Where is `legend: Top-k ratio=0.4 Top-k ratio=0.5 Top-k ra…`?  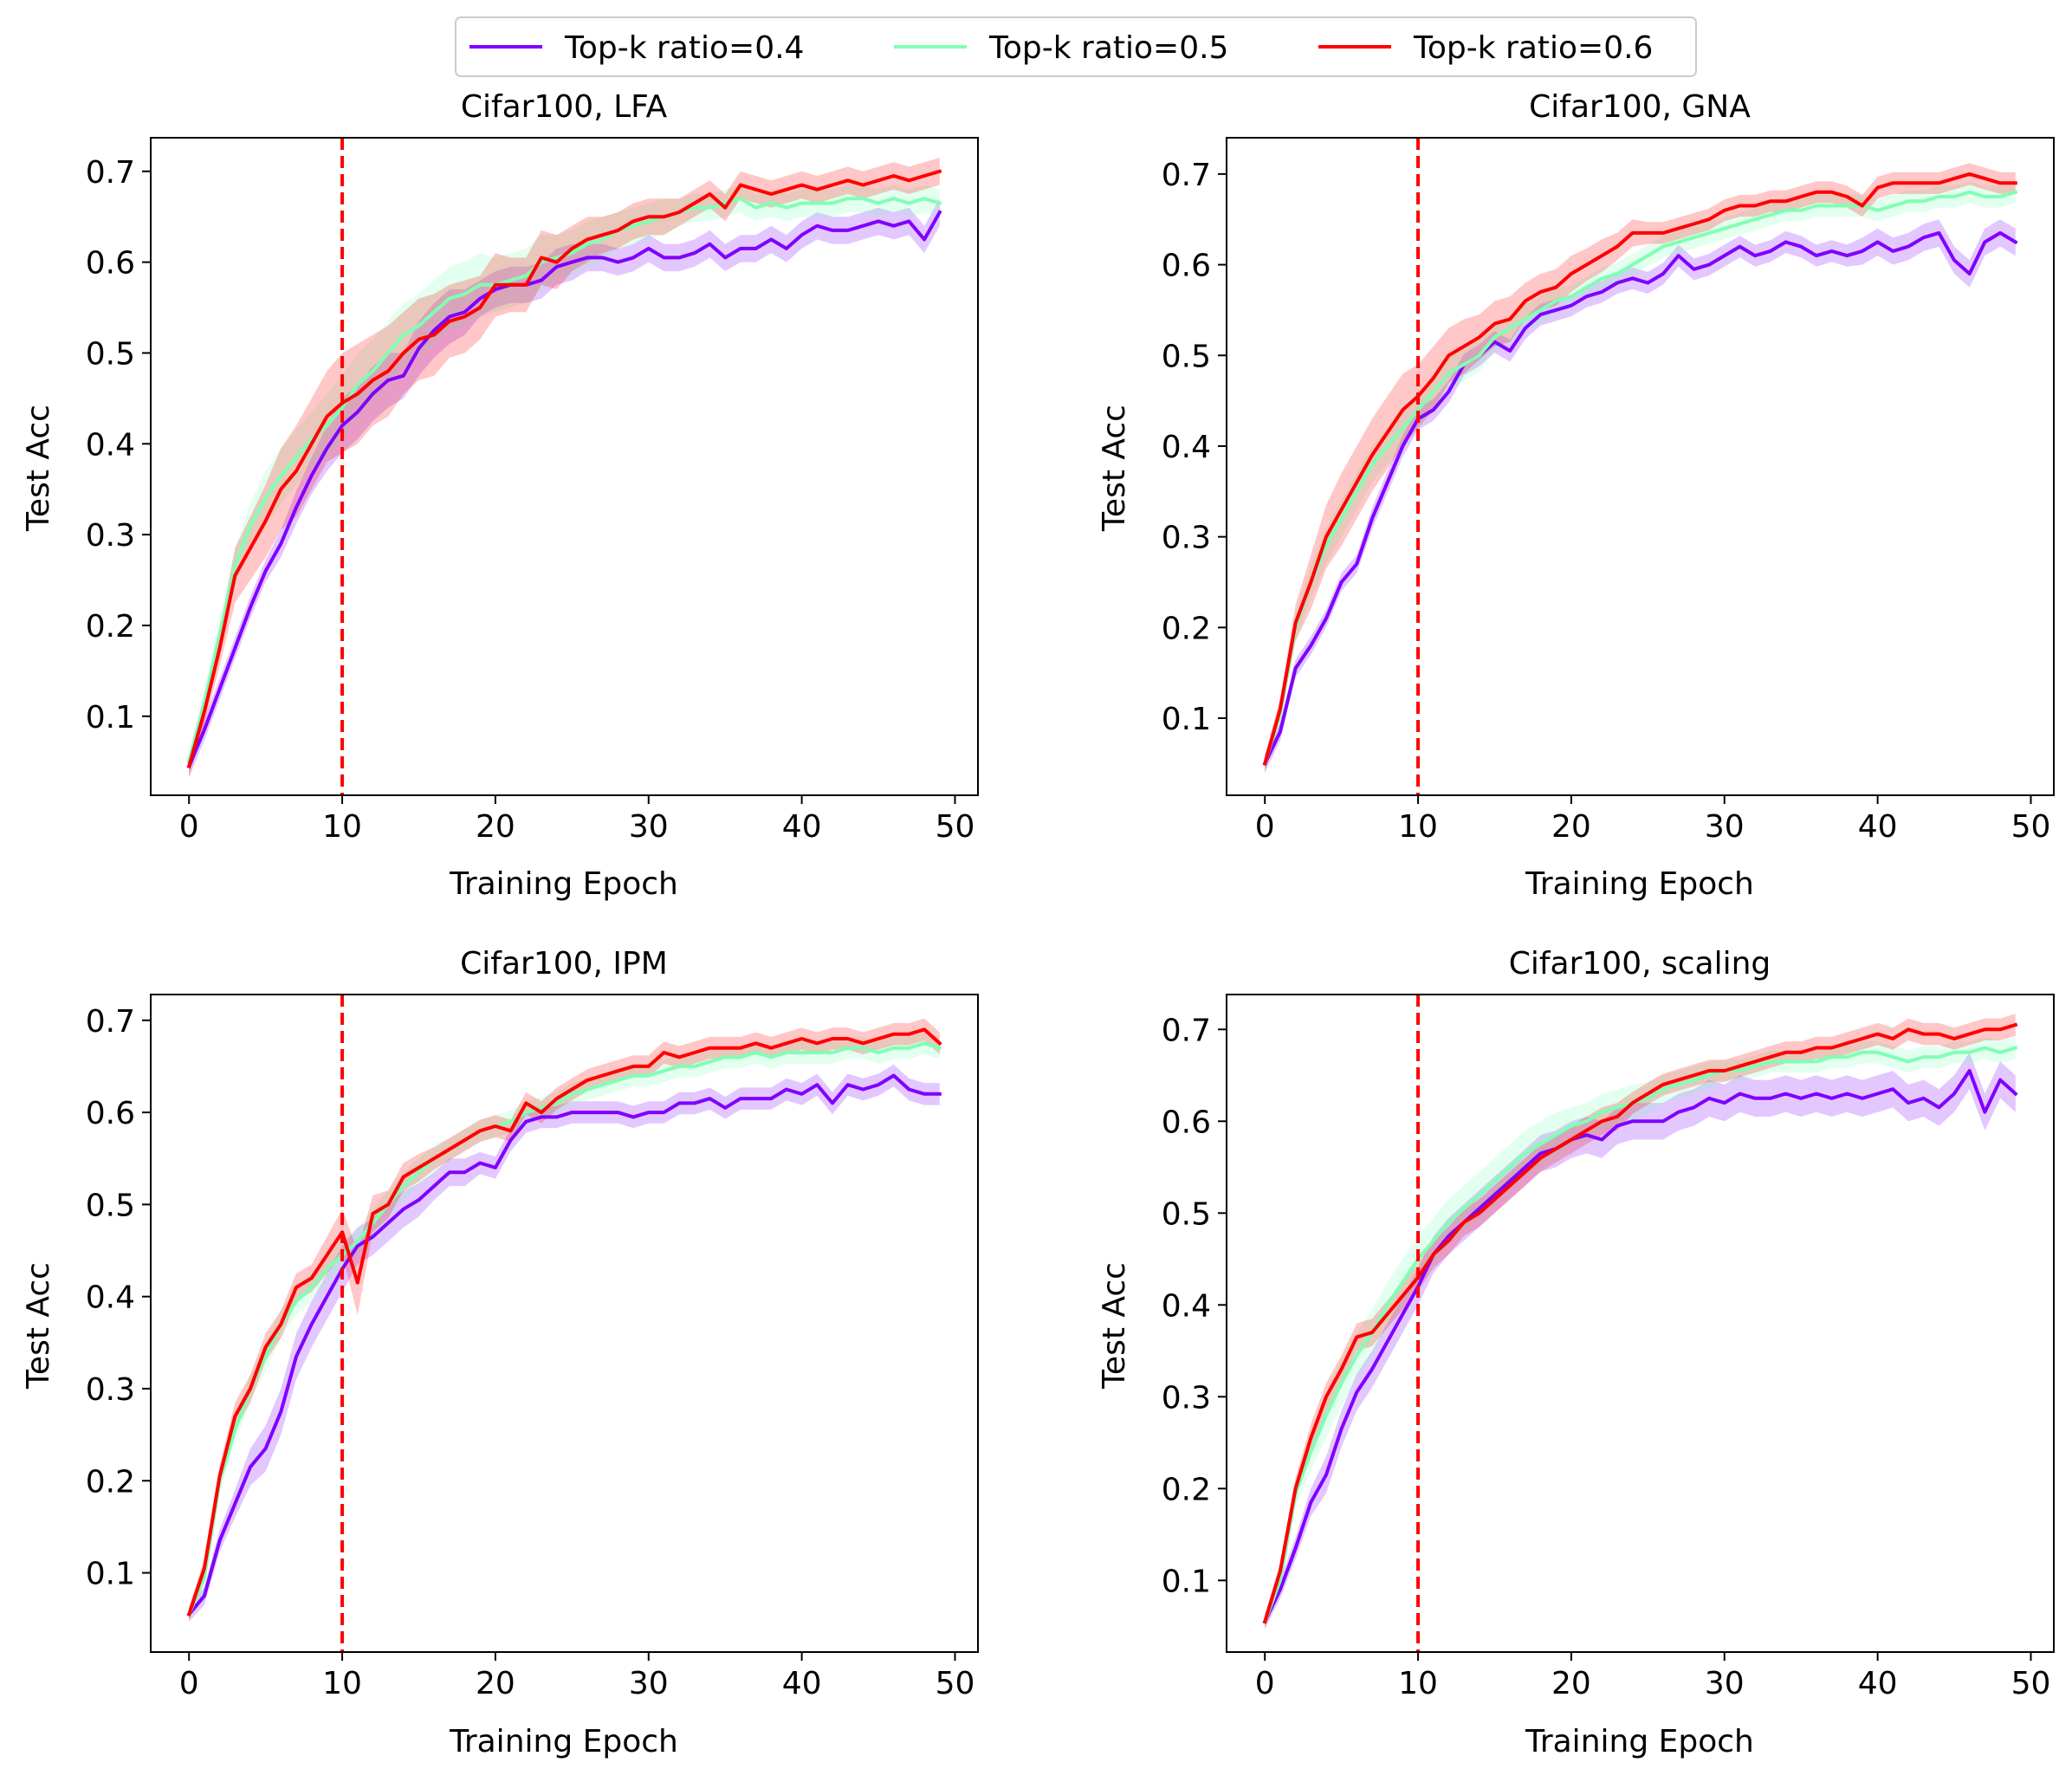
legend: Top-k ratio=0.4 Top-k ratio=0.5 Top-k ra… is located at coordinates (1076, 47).